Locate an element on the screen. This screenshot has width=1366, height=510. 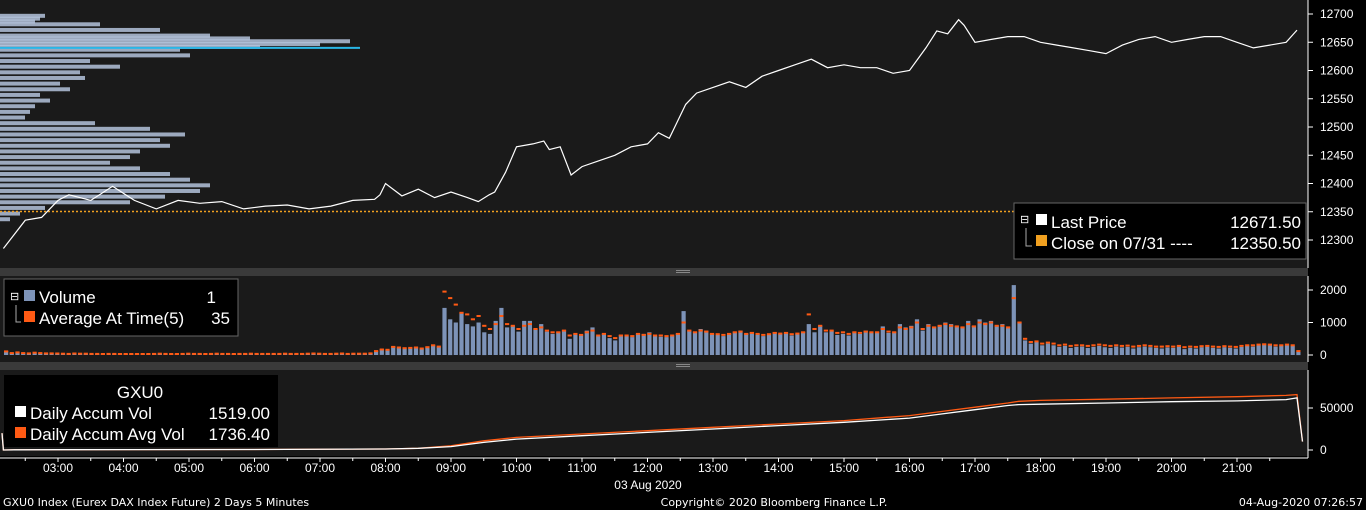
price-tick-label: 12350 is located at coordinates (1337, 212).